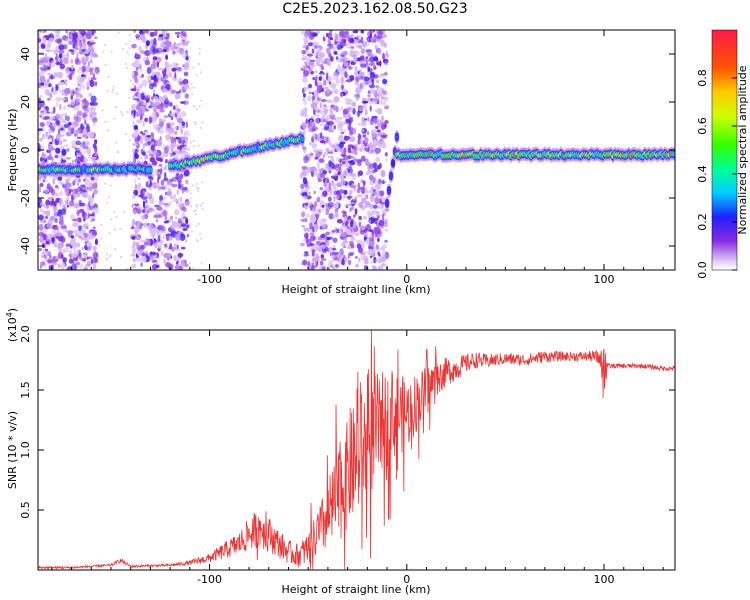 This screenshot has width=750, height=600. What do you see at coordinates (406, 579) in the screenshot?
I see `x-tick-label: 0` at bounding box center [406, 579].